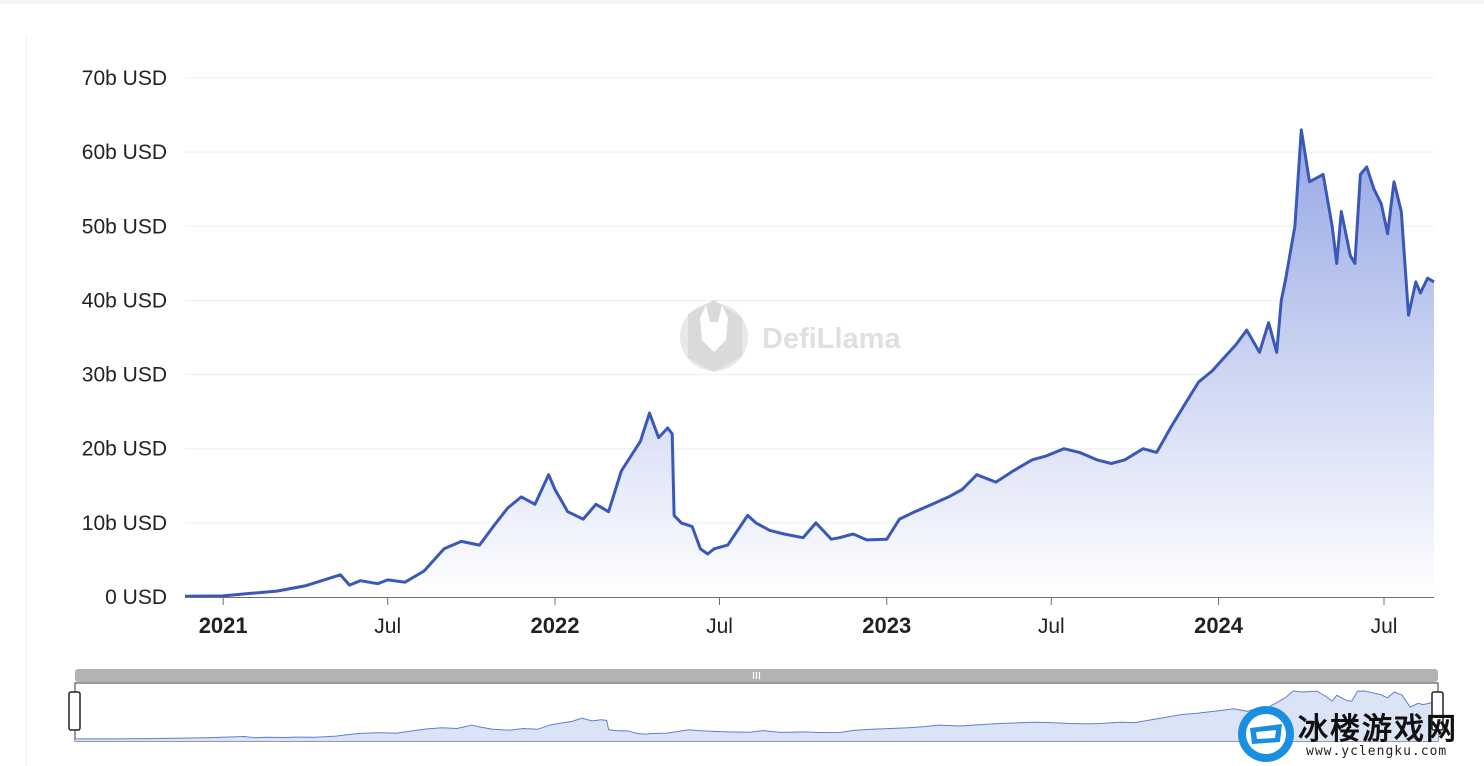 This screenshot has height=766, width=1484. What do you see at coordinates (886, 625) in the screenshot?
I see `x-tick-label: 2023` at bounding box center [886, 625].